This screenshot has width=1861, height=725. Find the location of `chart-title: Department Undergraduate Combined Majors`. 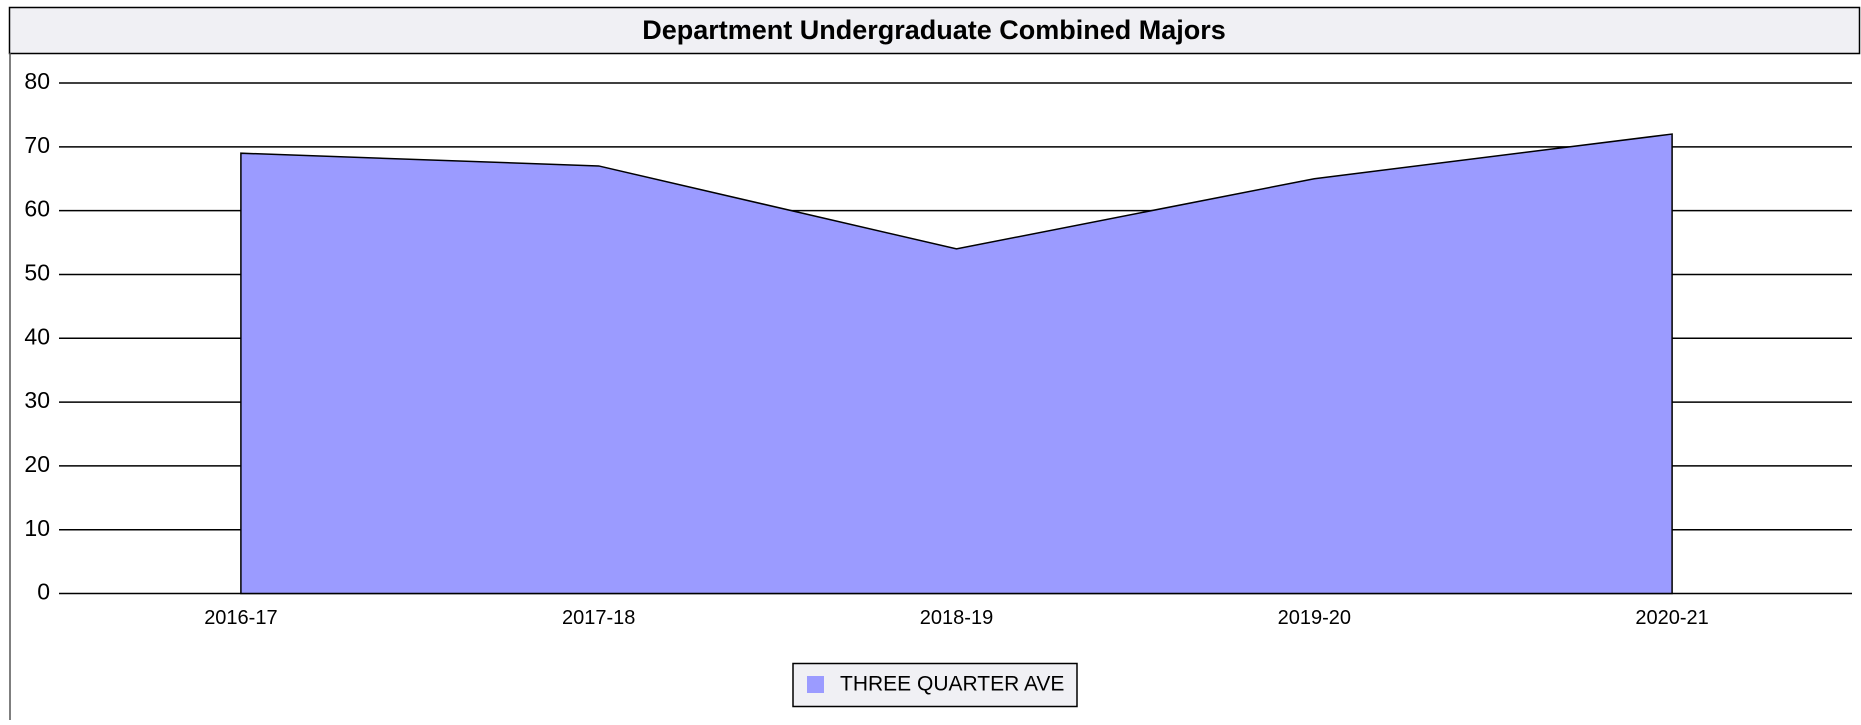

chart-title: Department Undergraduate Combined Majors is located at coordinates (934, 30).